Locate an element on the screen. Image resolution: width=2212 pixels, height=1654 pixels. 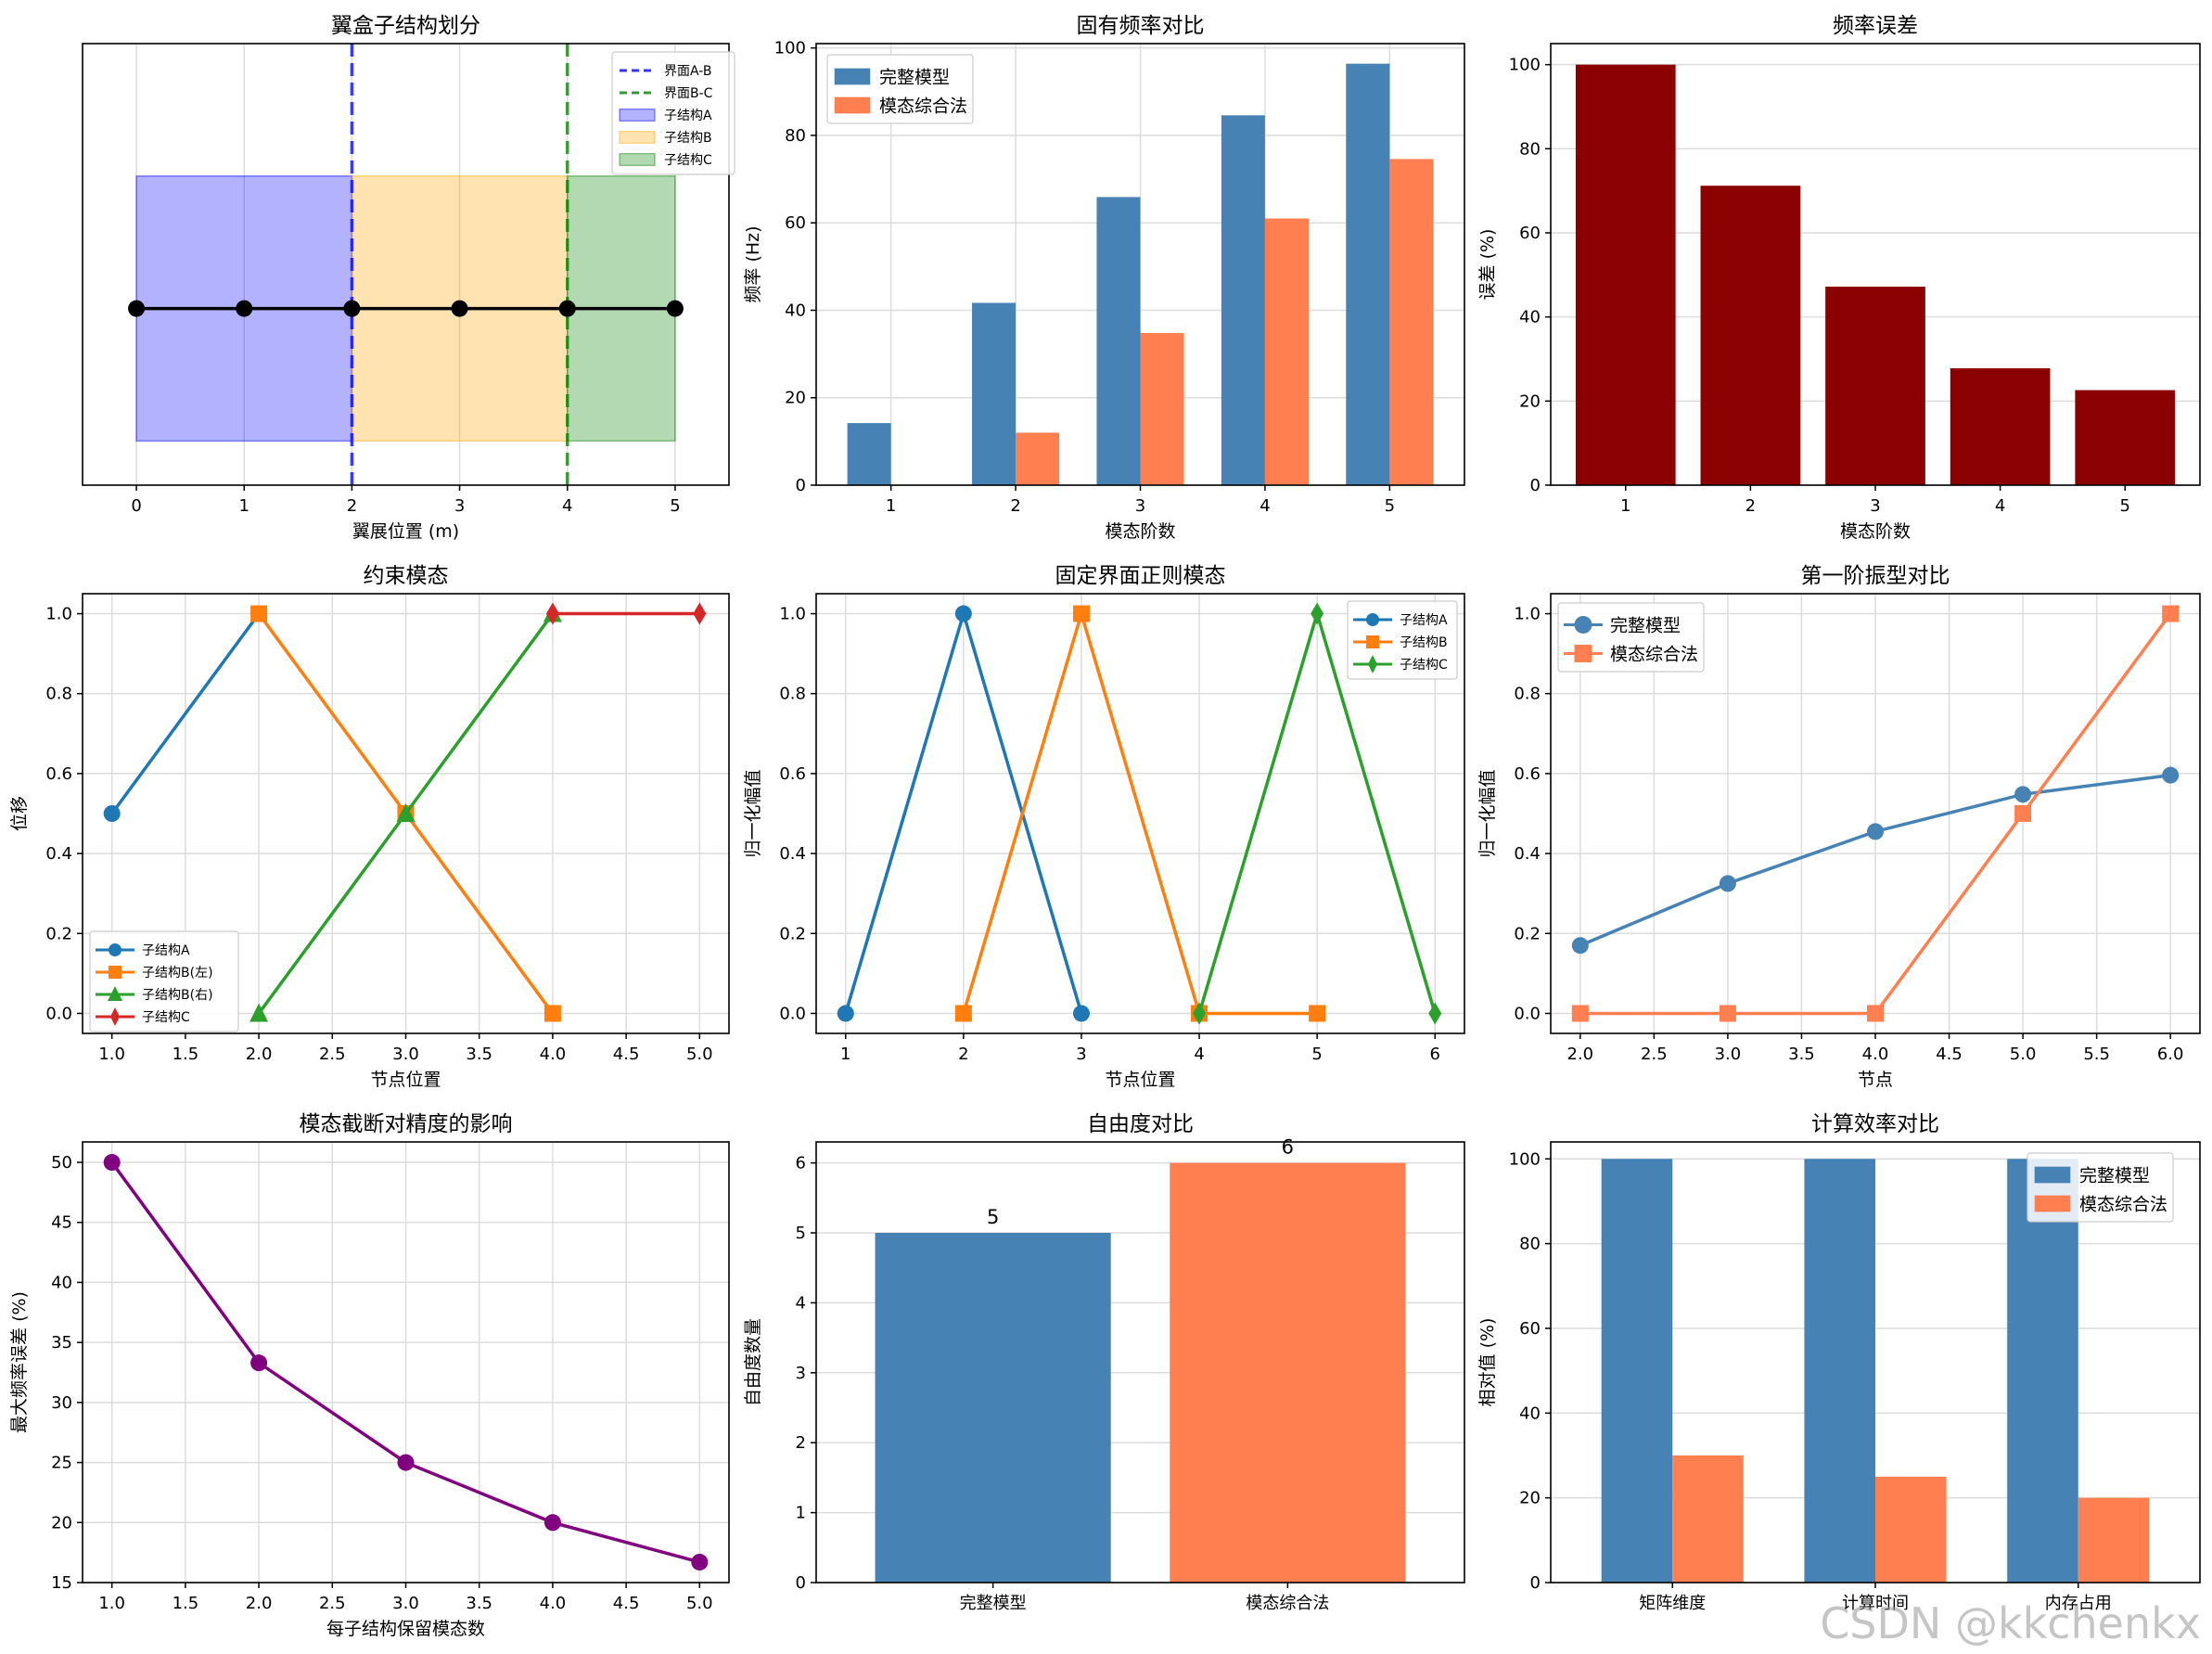
y-tick-label: 80 is located at coordinates (795, 136).